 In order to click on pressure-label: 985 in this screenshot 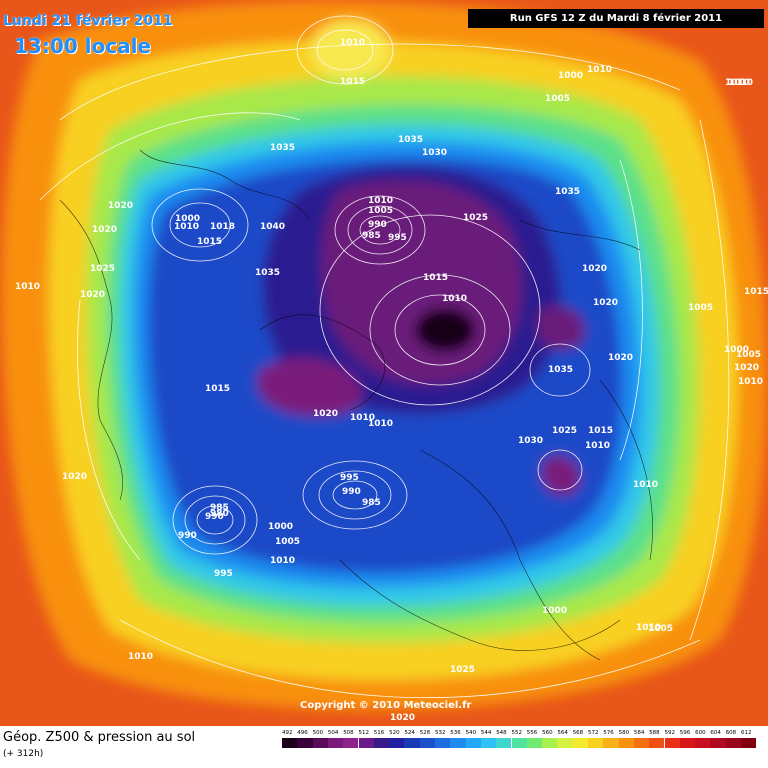, I will do `click(219, 508)`.